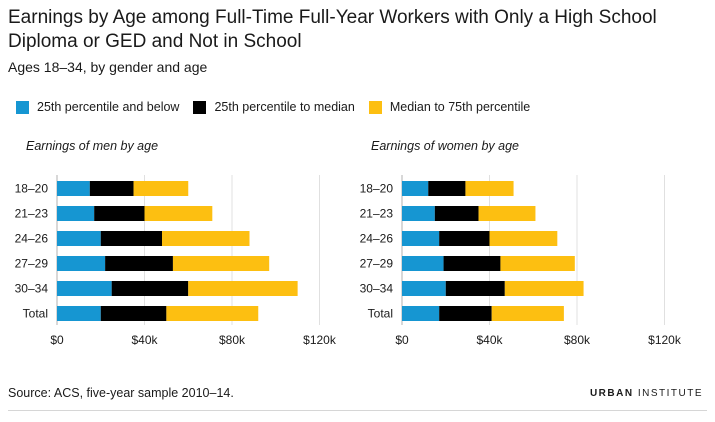  I want to click on men-x-tick-label: $120k, so click(320, 340).